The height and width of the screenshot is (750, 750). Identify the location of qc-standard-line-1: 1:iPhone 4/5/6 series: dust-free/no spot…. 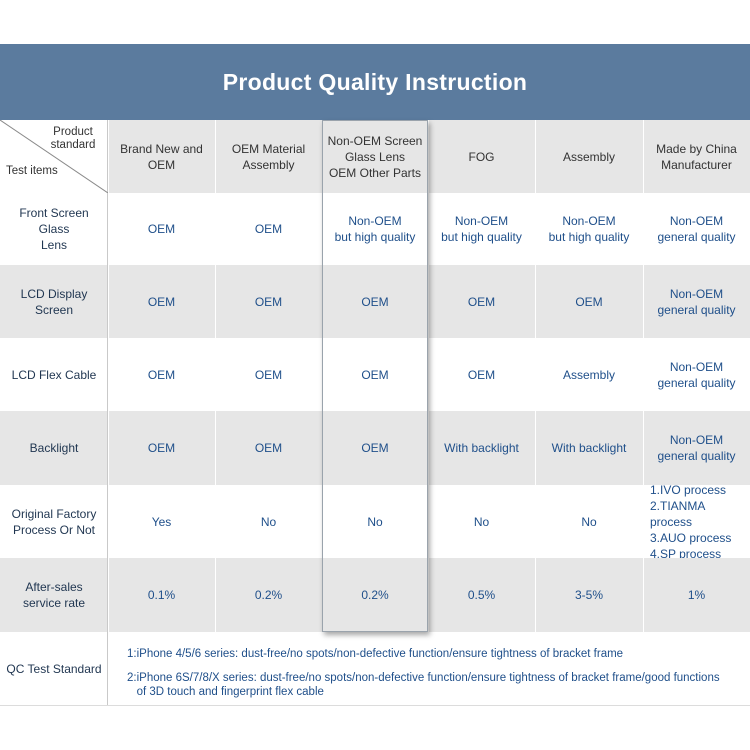
(375, 654).